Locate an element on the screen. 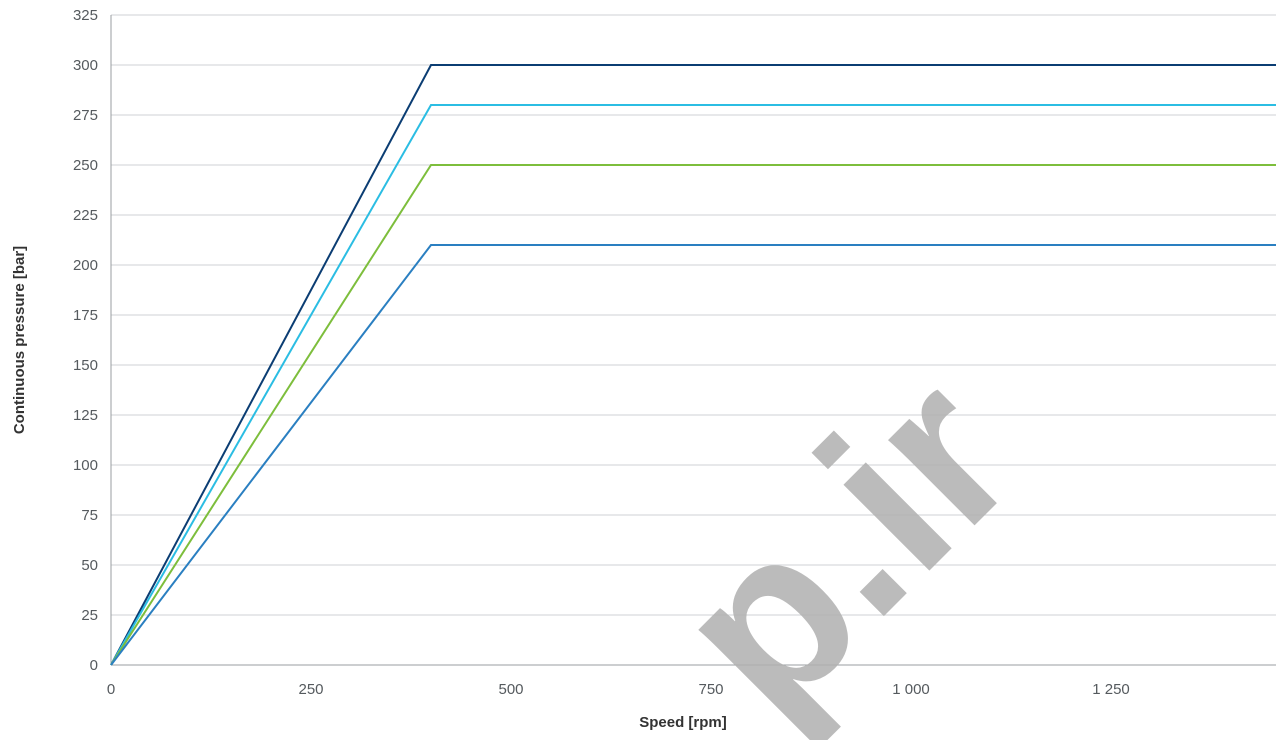 This screenshot has width=1276, height=740. y-tick-label: 100 is located at coordinates (85, 465).